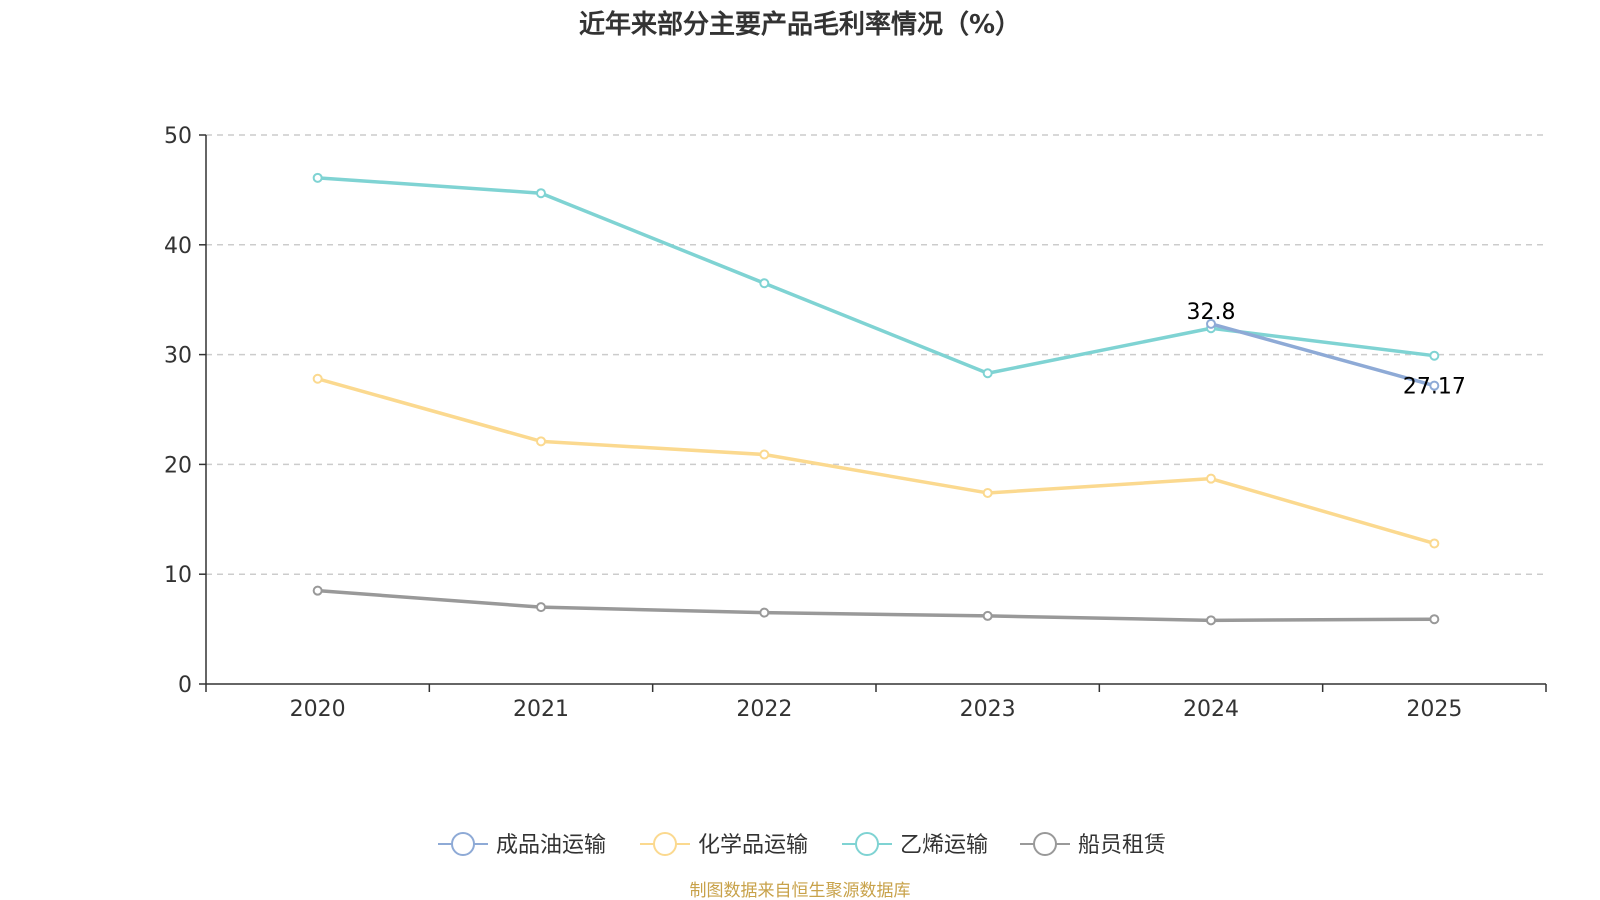  I want to click on data-labels: 32.8 27.17, so click(1326, 350).